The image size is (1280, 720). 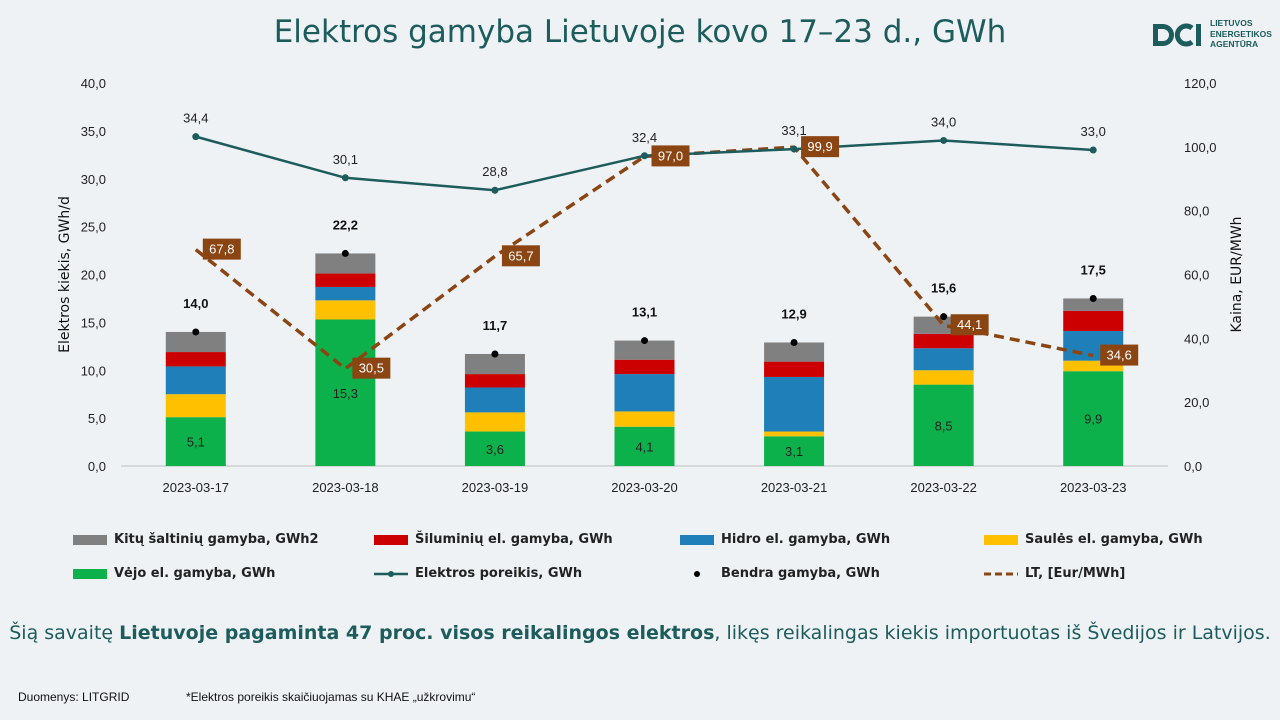 What do you see at coordinates (93, 179) in the screenshot?
I see `y-tick-label: 30,0` at bounding box center [93, 179].